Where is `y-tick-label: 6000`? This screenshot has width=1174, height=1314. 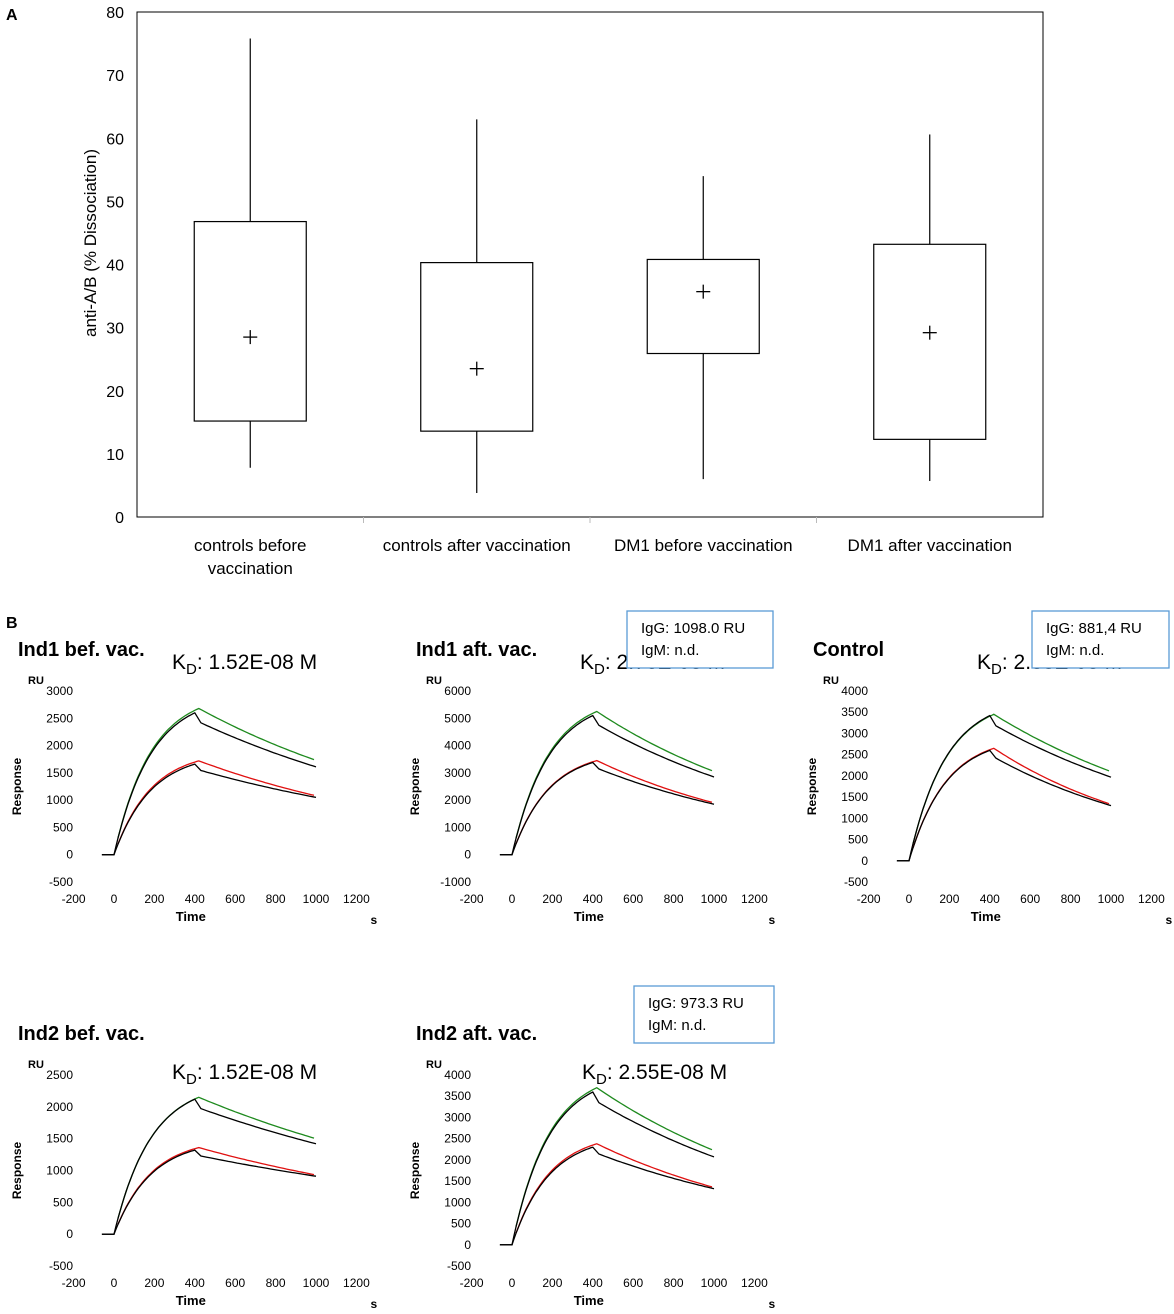
y-tick-label: 6000 is located at coordinates (457, 691).